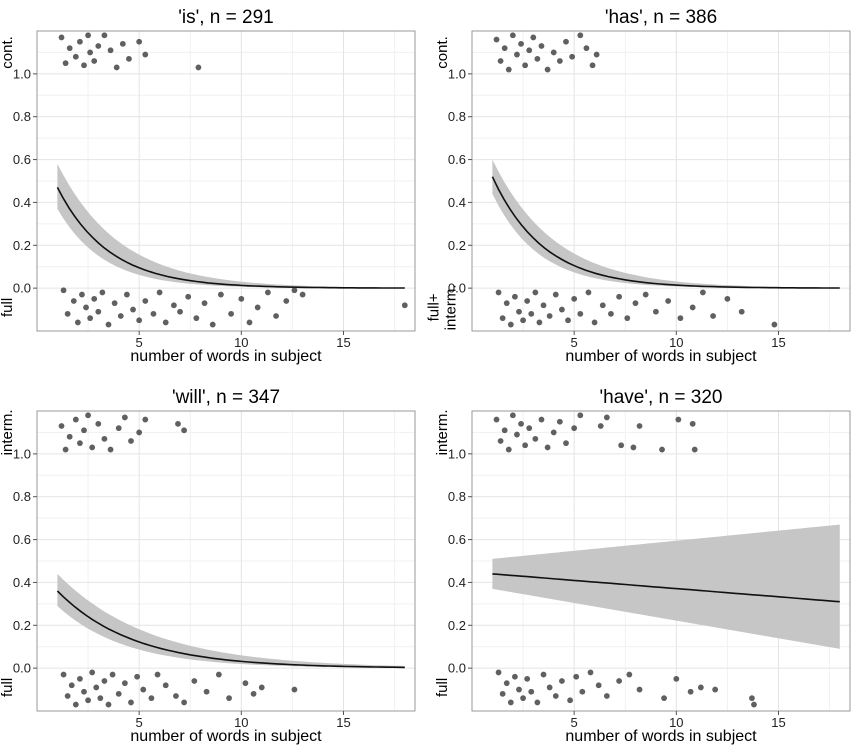 This screenshot has height=747, width=851. What do you see at coordinates (22, 116) in the screenshot?
I see `y-tick-label: 0.8` at bounding box center [22, 116].